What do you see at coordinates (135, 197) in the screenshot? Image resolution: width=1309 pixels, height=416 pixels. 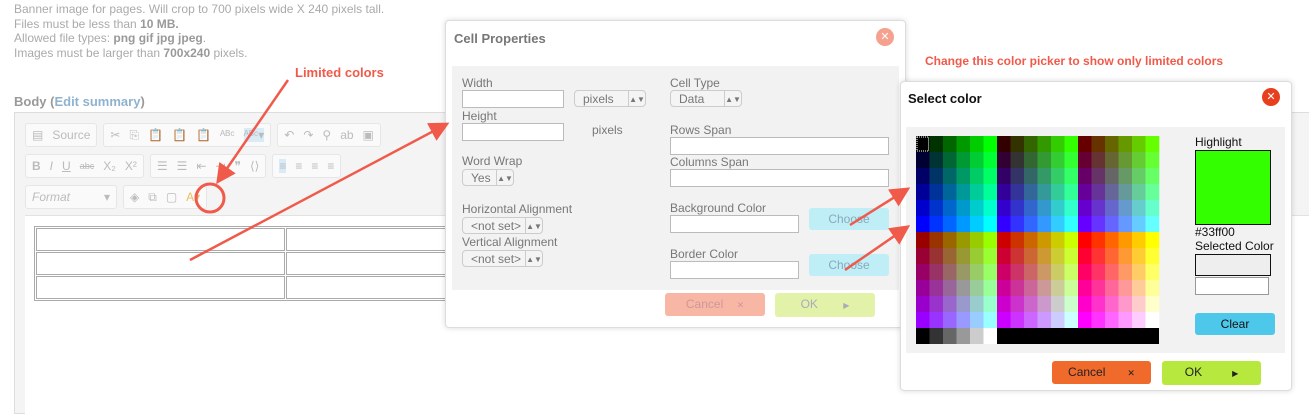 I see `maximize-icon: ◈` at bounding box center [135, 197].